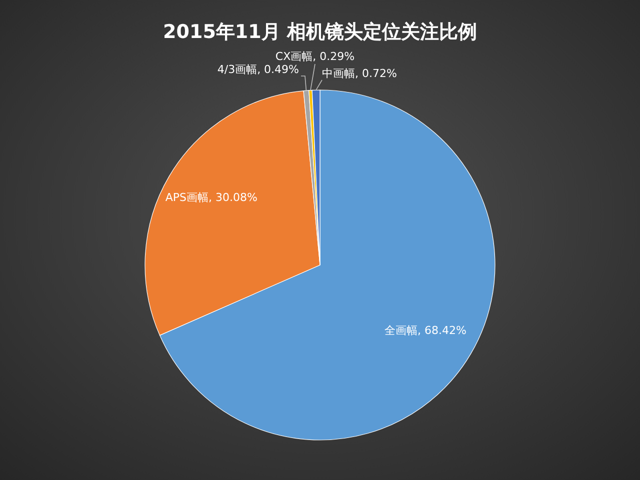  Describe the element at coordinates (237, 69) in the screenshot. I see `slice-label: 4/3画幅` at that location.